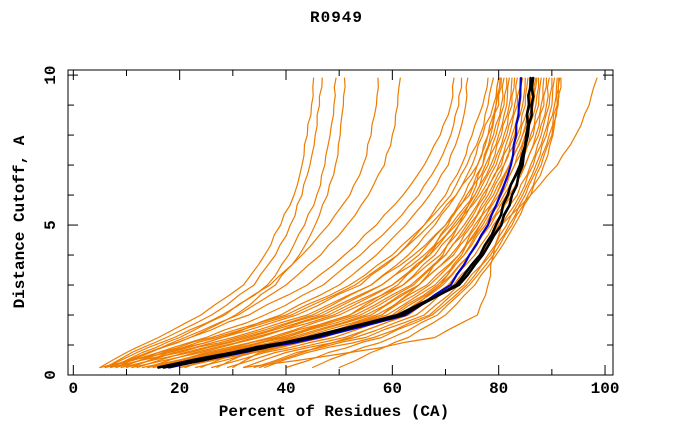 The image size is (680, 440). Describe the element at coordinates (179, 389) in the screenshot. I see `x-tick-label: 20` at that location.